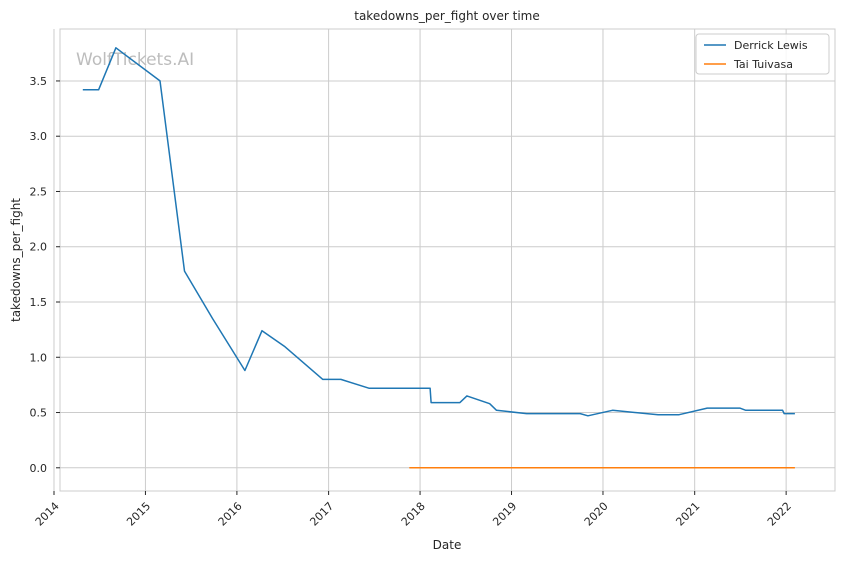 This screenshot has height=561, width=844. Describe the element at coordinates (135, 60) in the screenshot. I see `watermark: WolfTickets.AI` at that location.